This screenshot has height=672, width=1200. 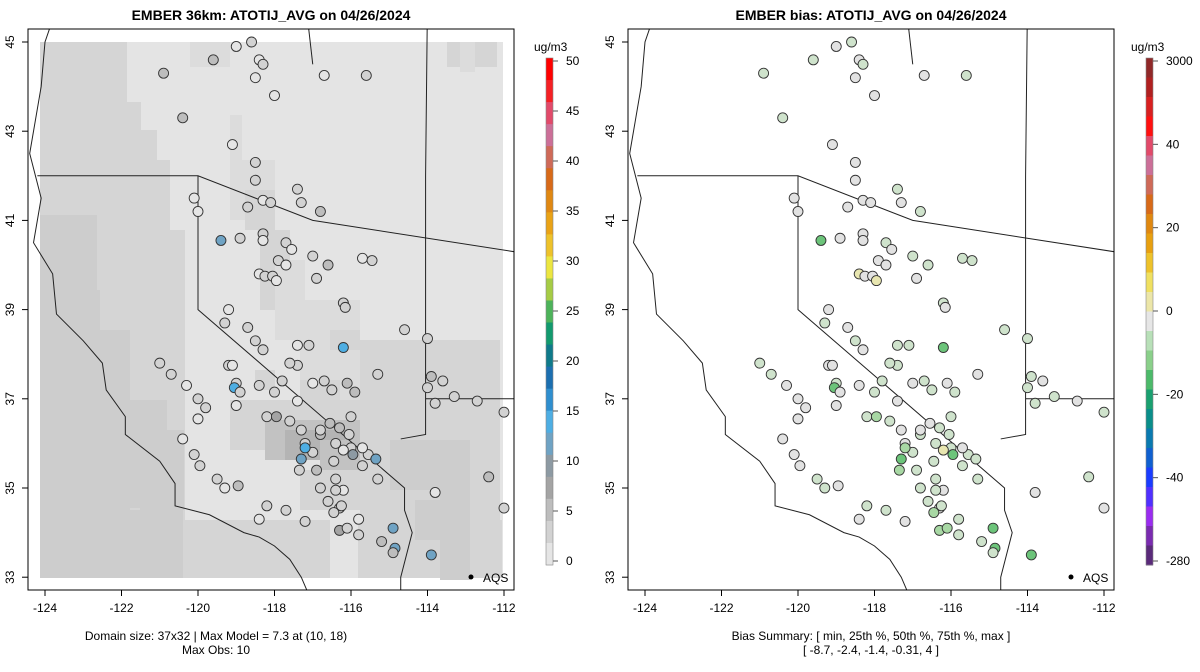 What do you see at coordinates (1169, 311) in the screenshot?
I see `colorbar-tick-label: 0` at bounding box center [1169, 311].